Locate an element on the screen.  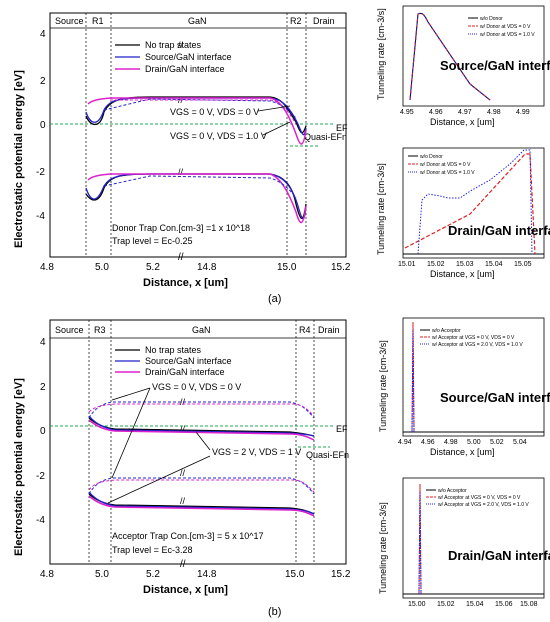
x-tick-label: 4.8 is located at coordinates (47, 267).